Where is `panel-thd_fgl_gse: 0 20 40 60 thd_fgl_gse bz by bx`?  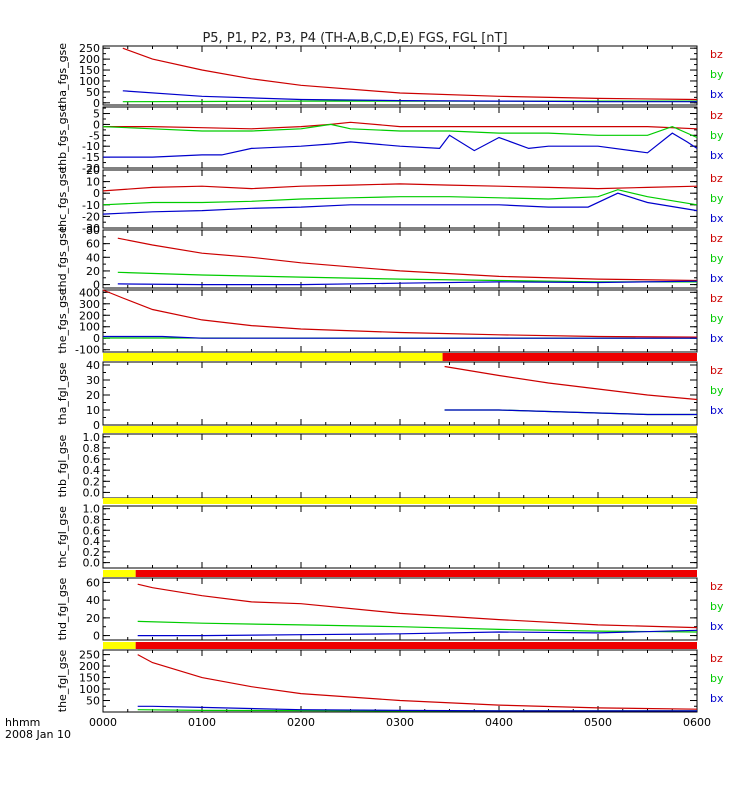
panel-thd_fgl_gse: 0 20 40 60 thd_fgl_gse bz by bx is located at coordinates (390, 606).